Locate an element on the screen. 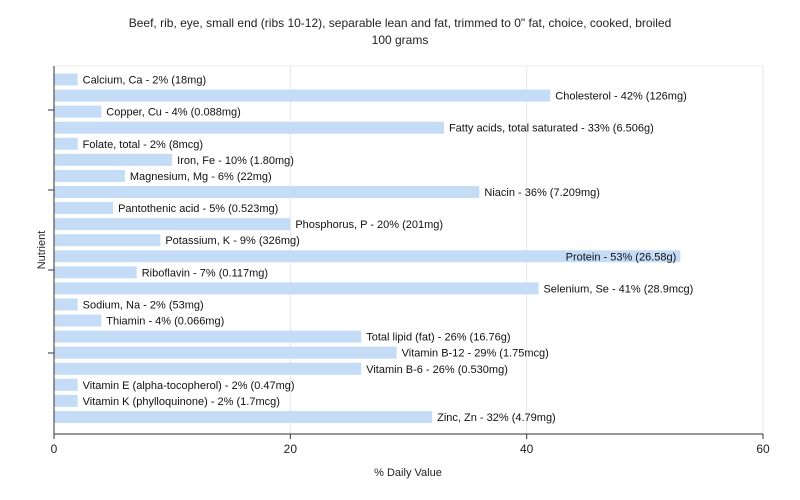  bar-label: Cholesterol - 42% (126mg) is located at coordinates (620, 97).